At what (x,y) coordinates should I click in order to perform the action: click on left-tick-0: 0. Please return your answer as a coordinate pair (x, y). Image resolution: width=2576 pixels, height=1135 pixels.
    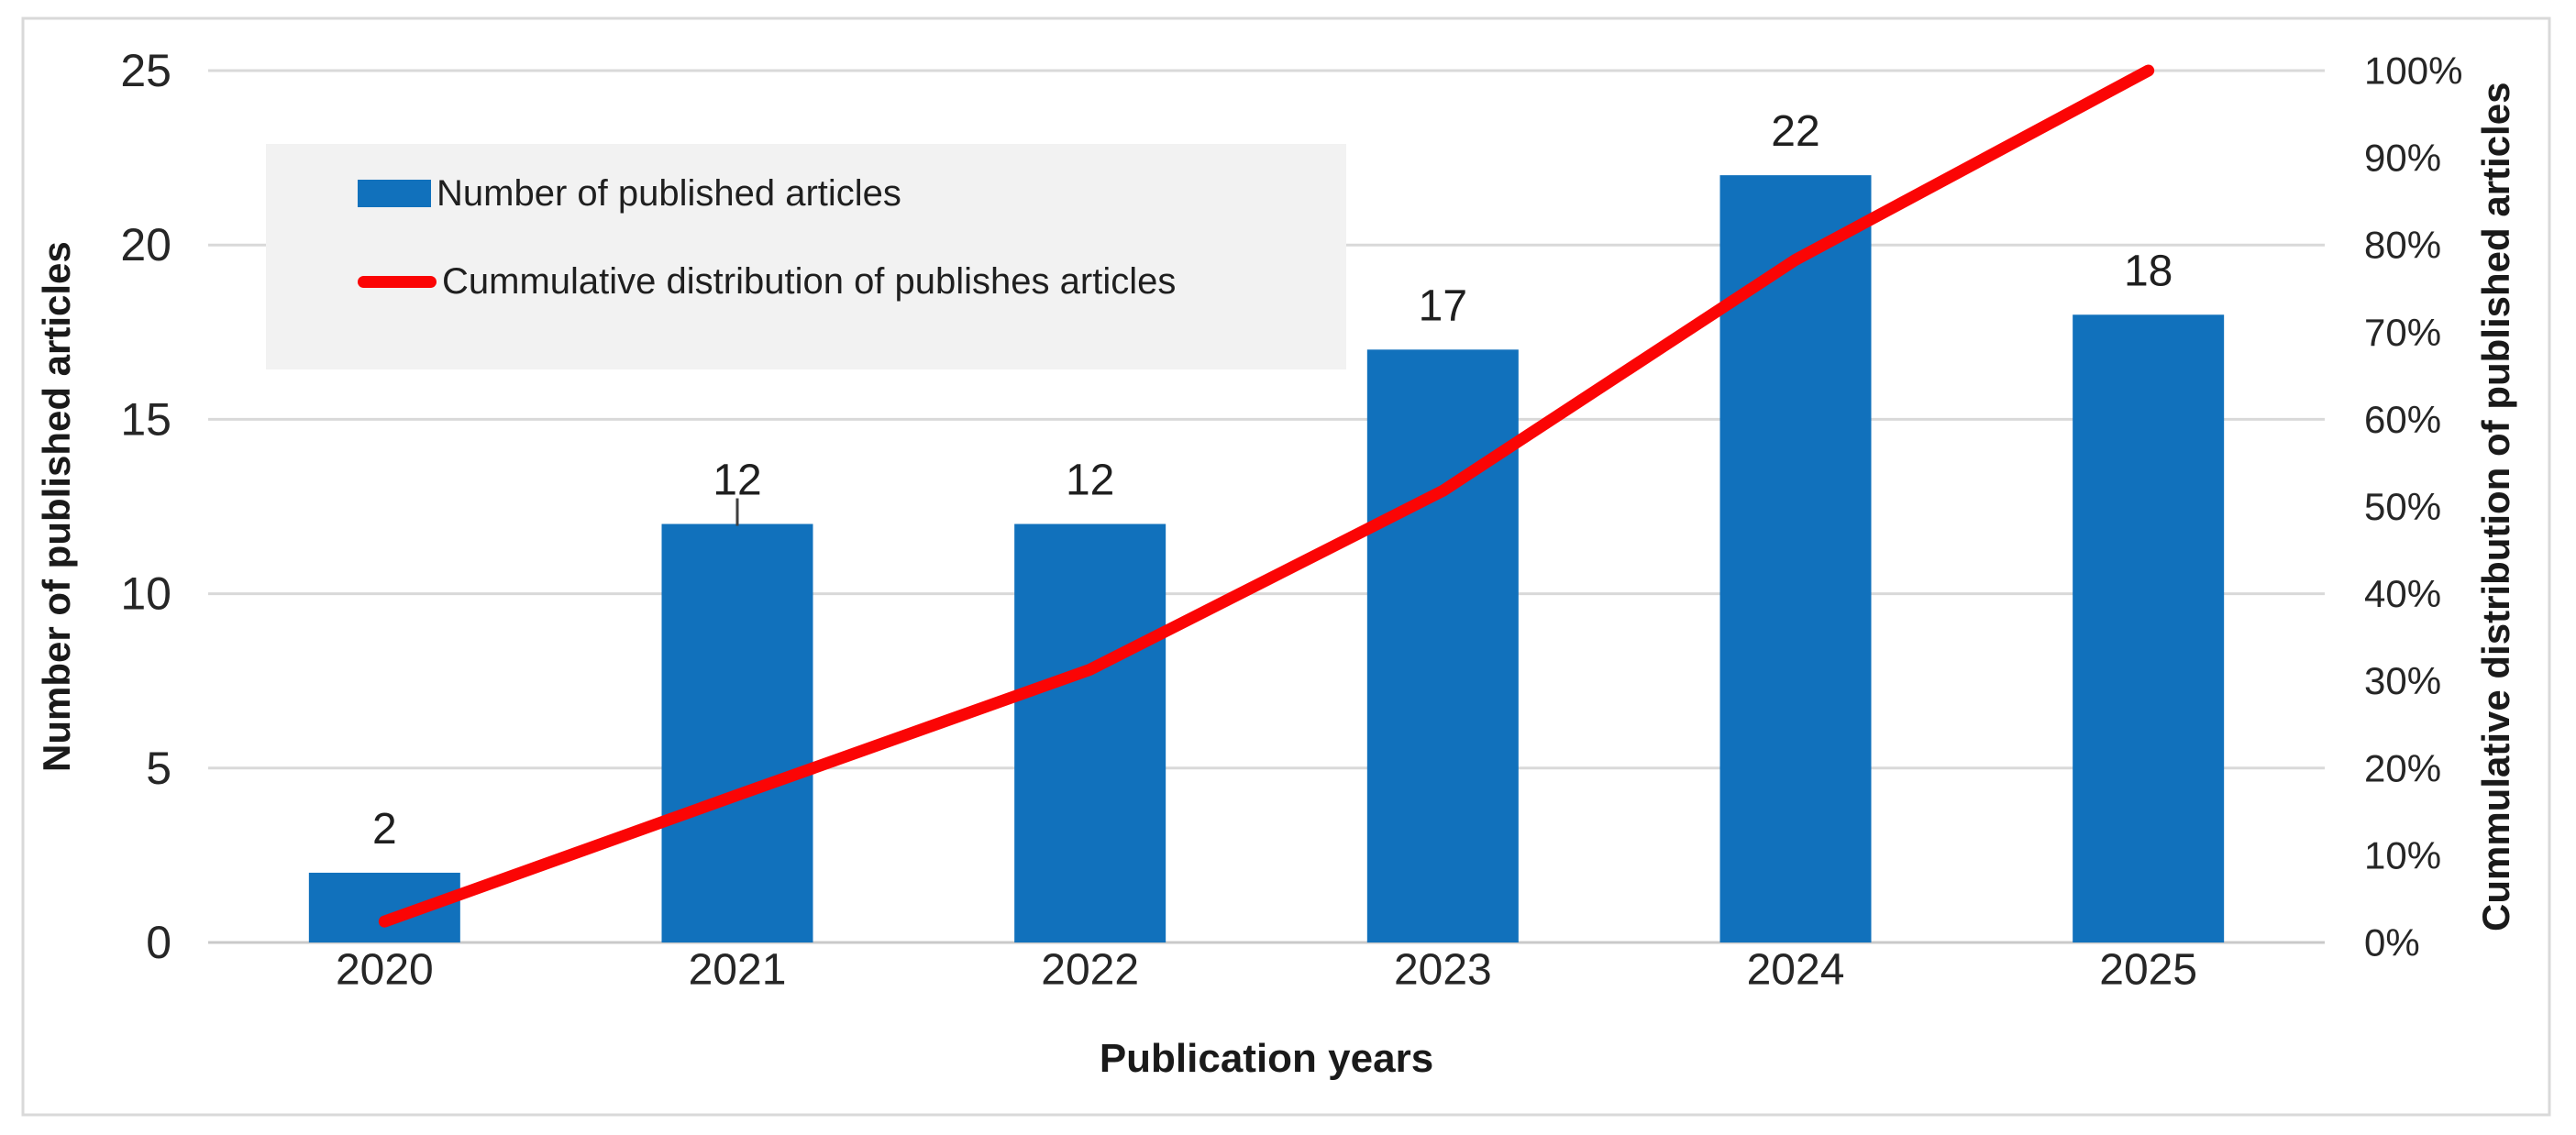
    Looking at the image, I should click on (158, 943).